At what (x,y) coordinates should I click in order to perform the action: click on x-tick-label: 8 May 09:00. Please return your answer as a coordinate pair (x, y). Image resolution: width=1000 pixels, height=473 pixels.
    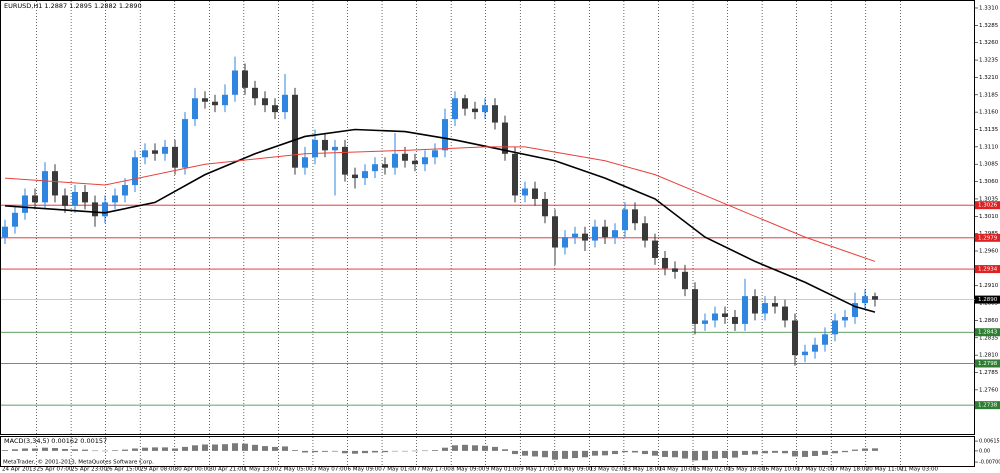
    Looking at the image, I should click on (468, 470).